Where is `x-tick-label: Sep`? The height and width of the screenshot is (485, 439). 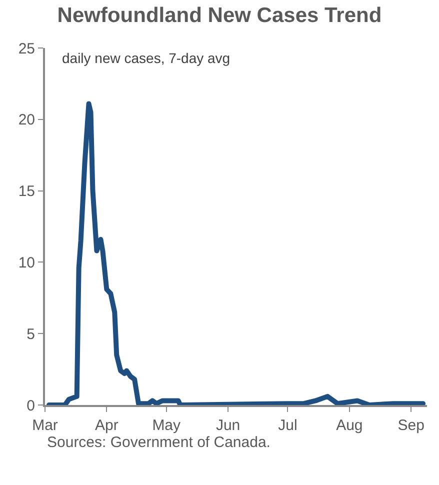
x-tick-label: Sep is located at coordinates (411, 425).